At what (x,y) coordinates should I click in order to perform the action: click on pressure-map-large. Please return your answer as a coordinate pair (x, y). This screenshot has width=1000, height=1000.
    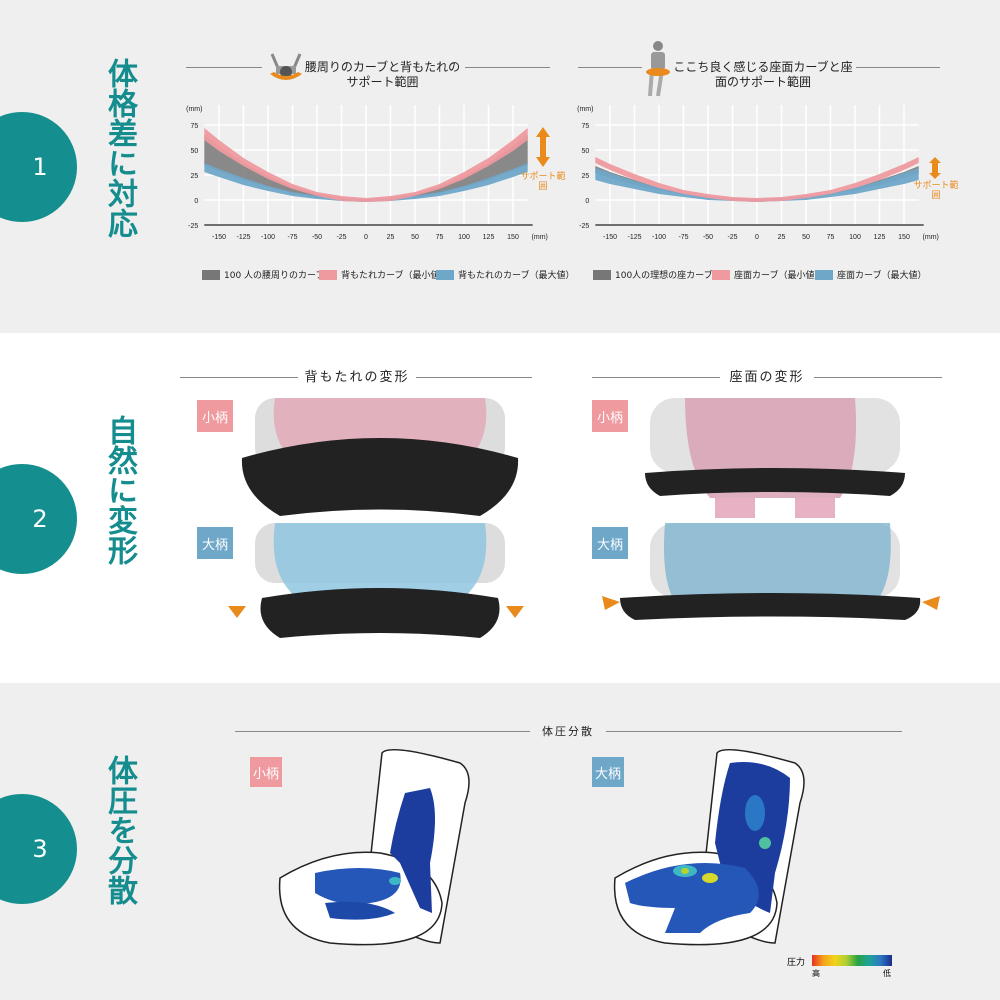
    Looking at the image, I should click on (709, 847).